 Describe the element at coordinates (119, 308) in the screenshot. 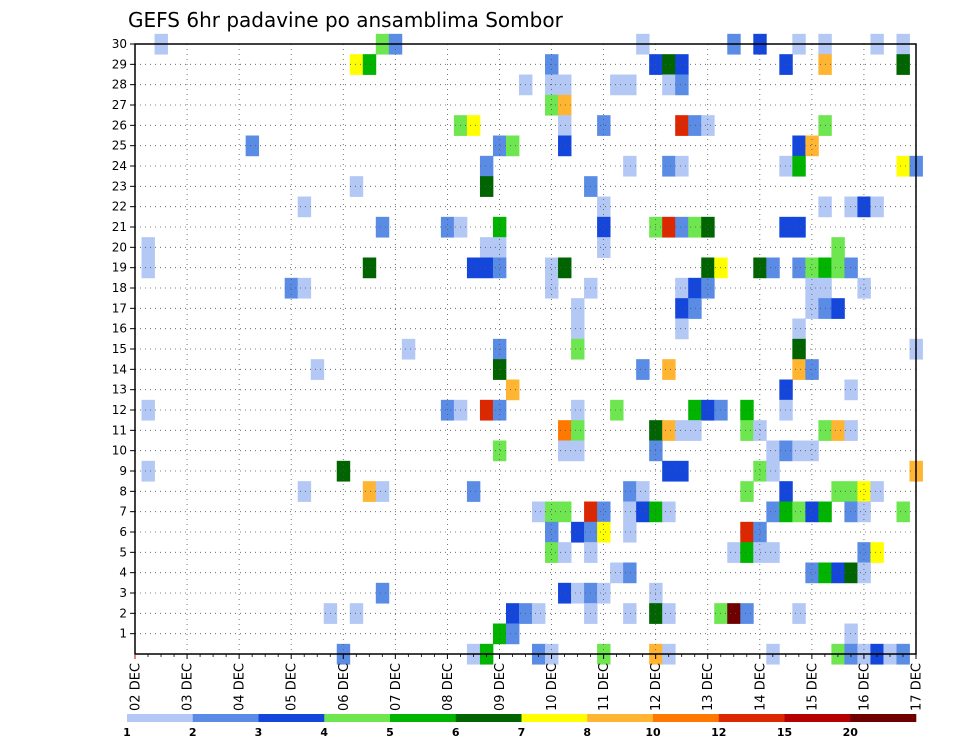

I see `y-tick-label: 17` at that location.